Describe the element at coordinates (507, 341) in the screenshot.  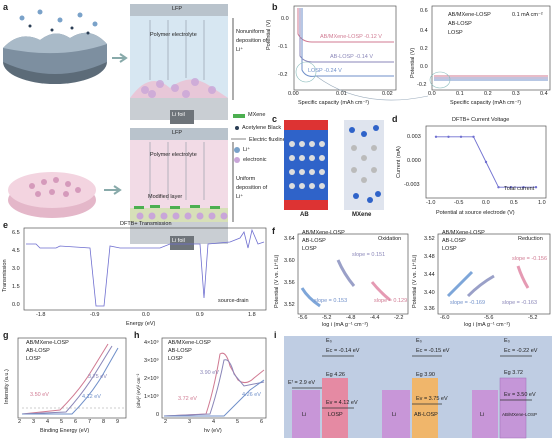
I see `i-e0-3: E₀` at that location.